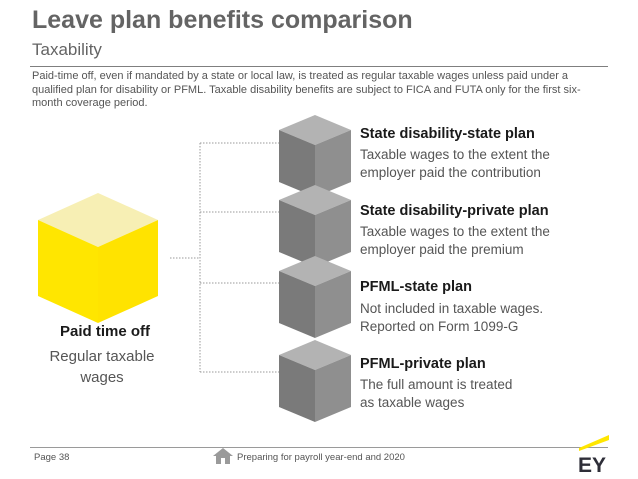 The height and width of the screenshot is (479, 638). What do you see at coordinates (67, 49) in the screenshot?
I see `page-subtitle: Taxability` at bounding box center [67, 49].